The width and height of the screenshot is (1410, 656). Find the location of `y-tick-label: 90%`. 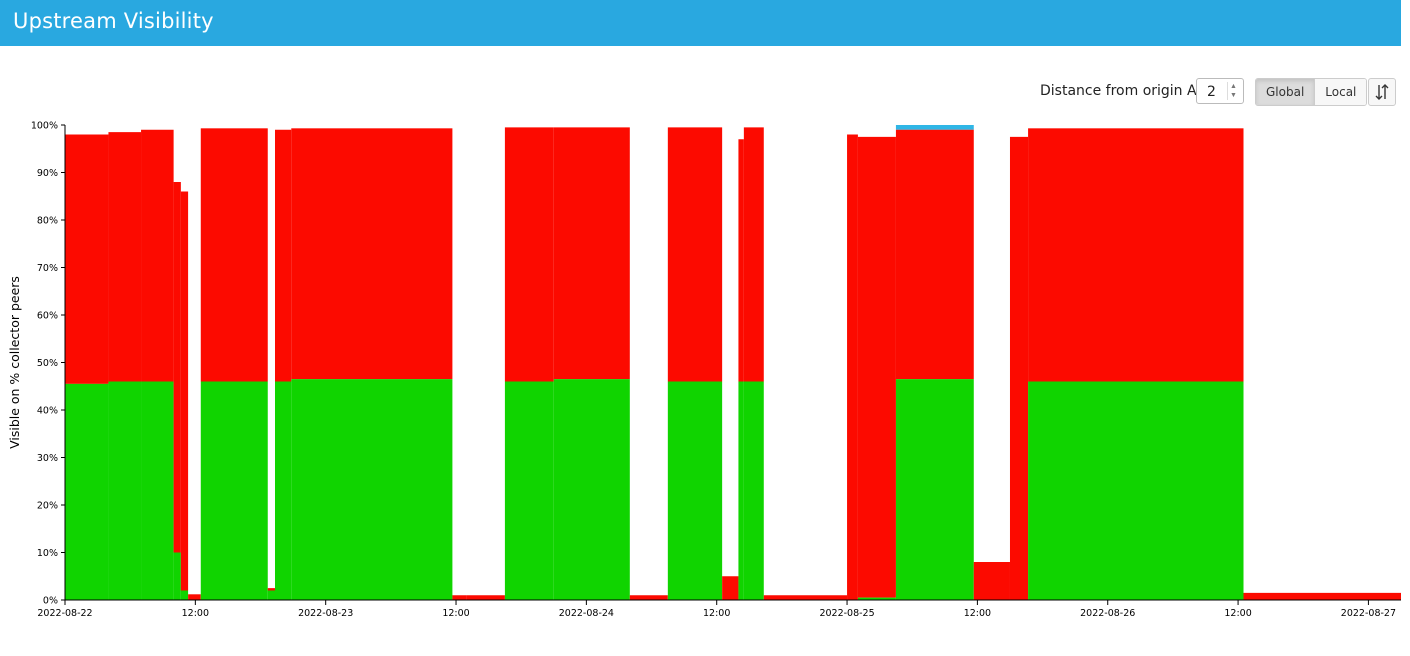

y-tick-label: 90% is located at coordinates (47, 173).